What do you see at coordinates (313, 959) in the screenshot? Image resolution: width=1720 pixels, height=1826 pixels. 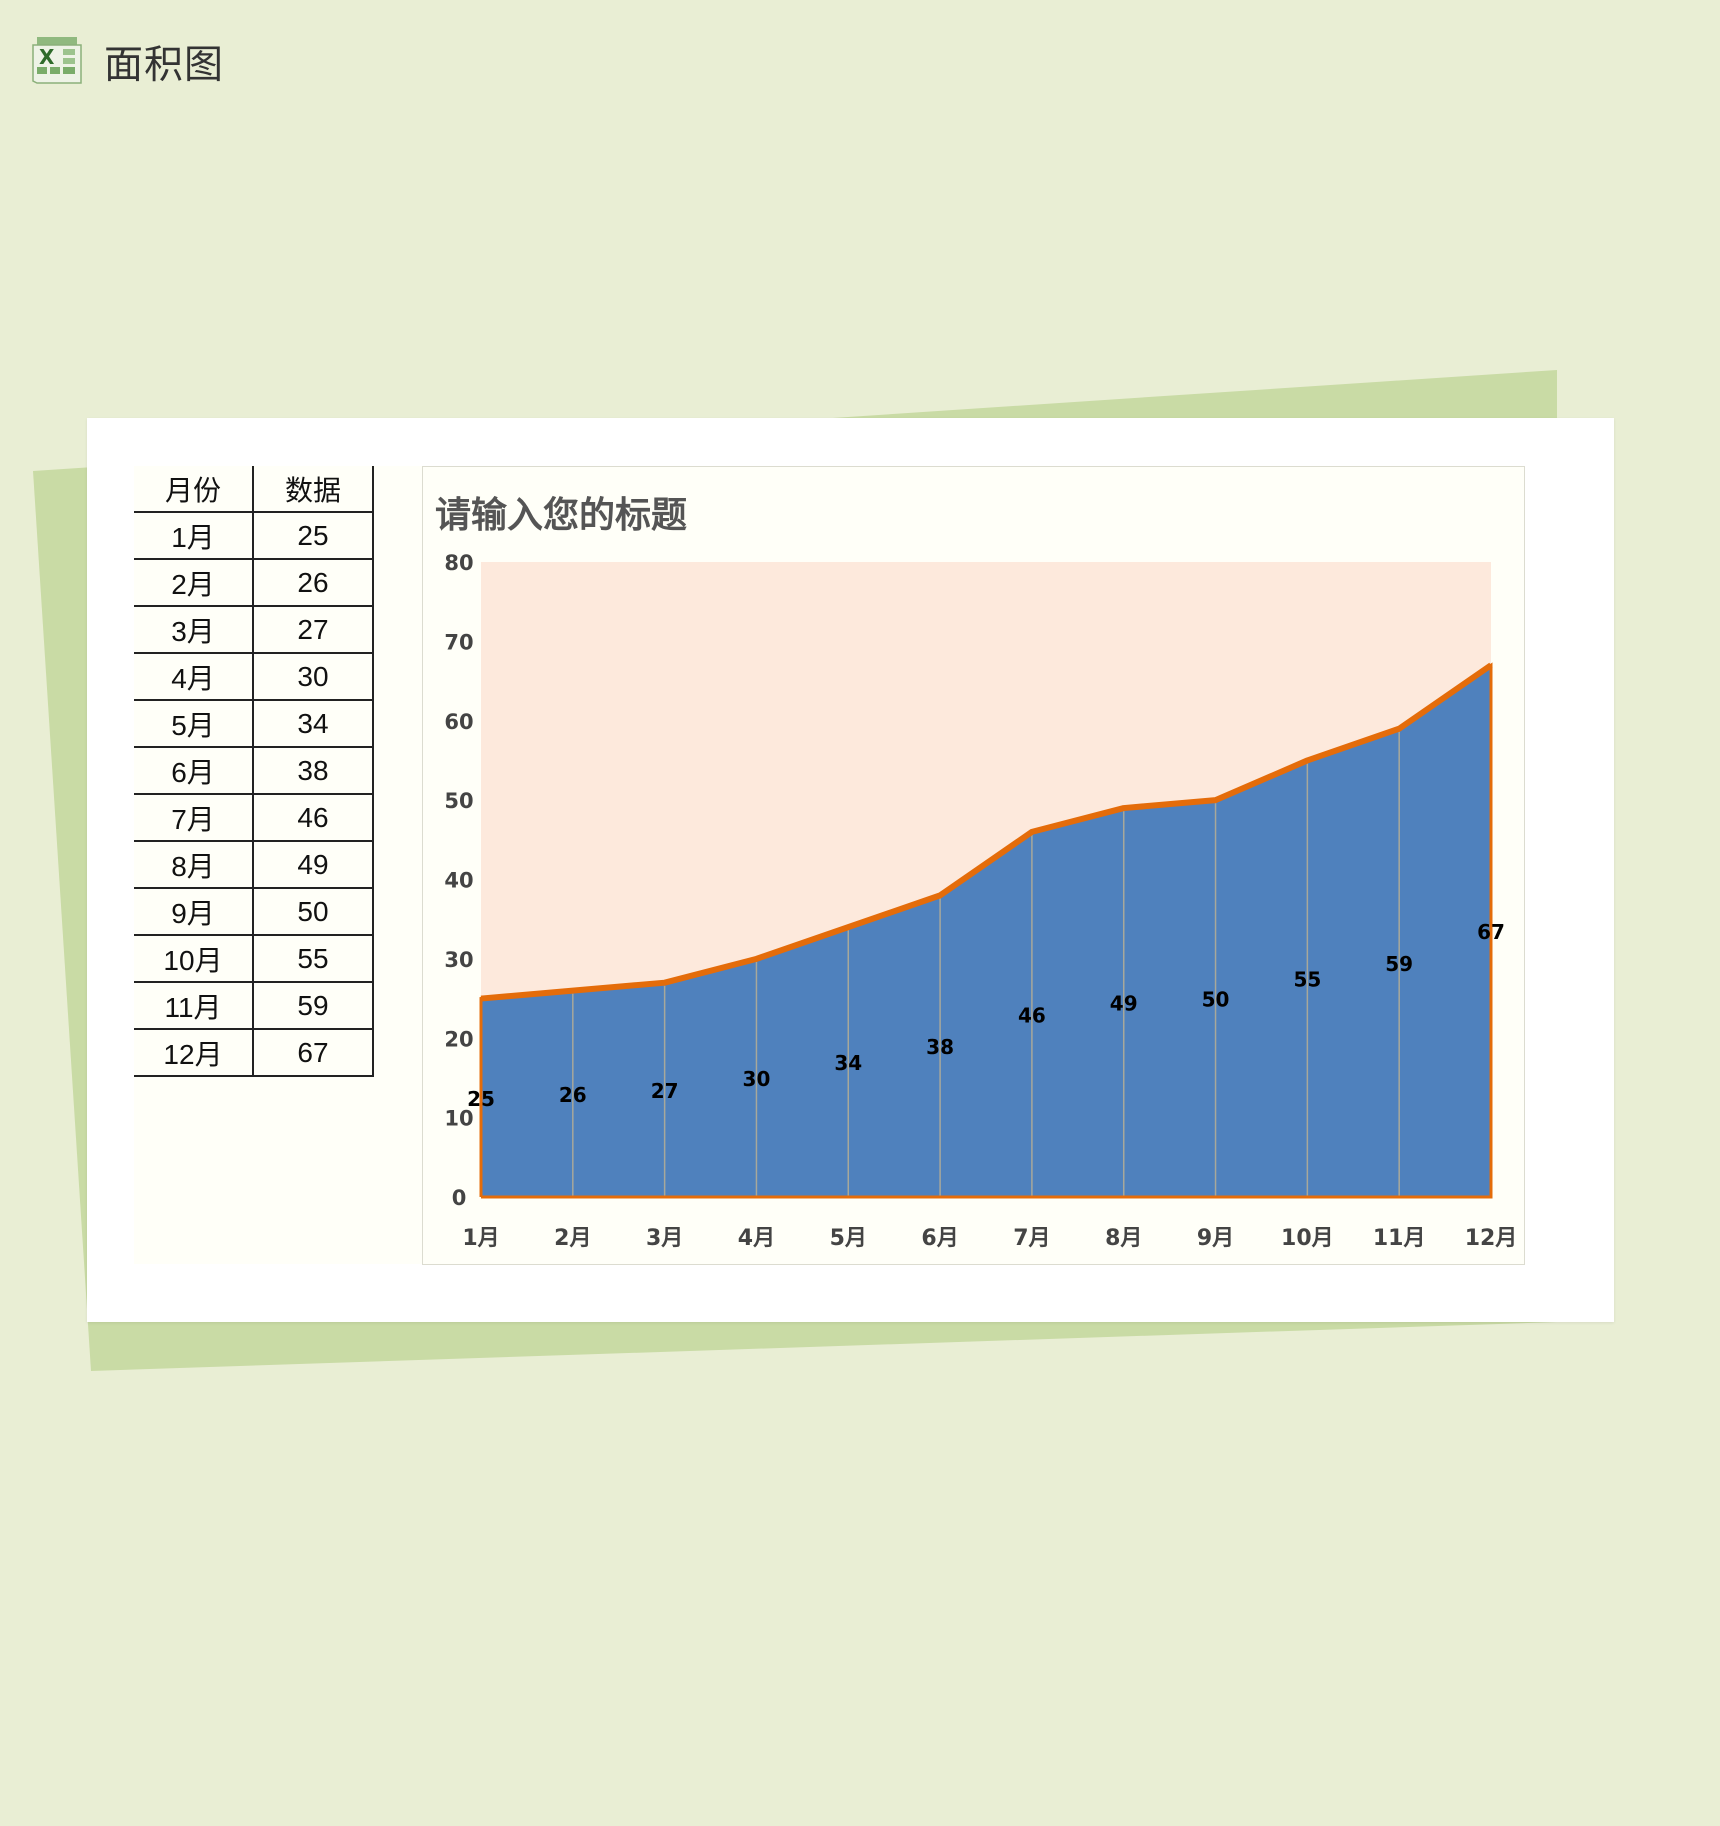 I see `cell-value: 55` at bounding box center [313, 959].